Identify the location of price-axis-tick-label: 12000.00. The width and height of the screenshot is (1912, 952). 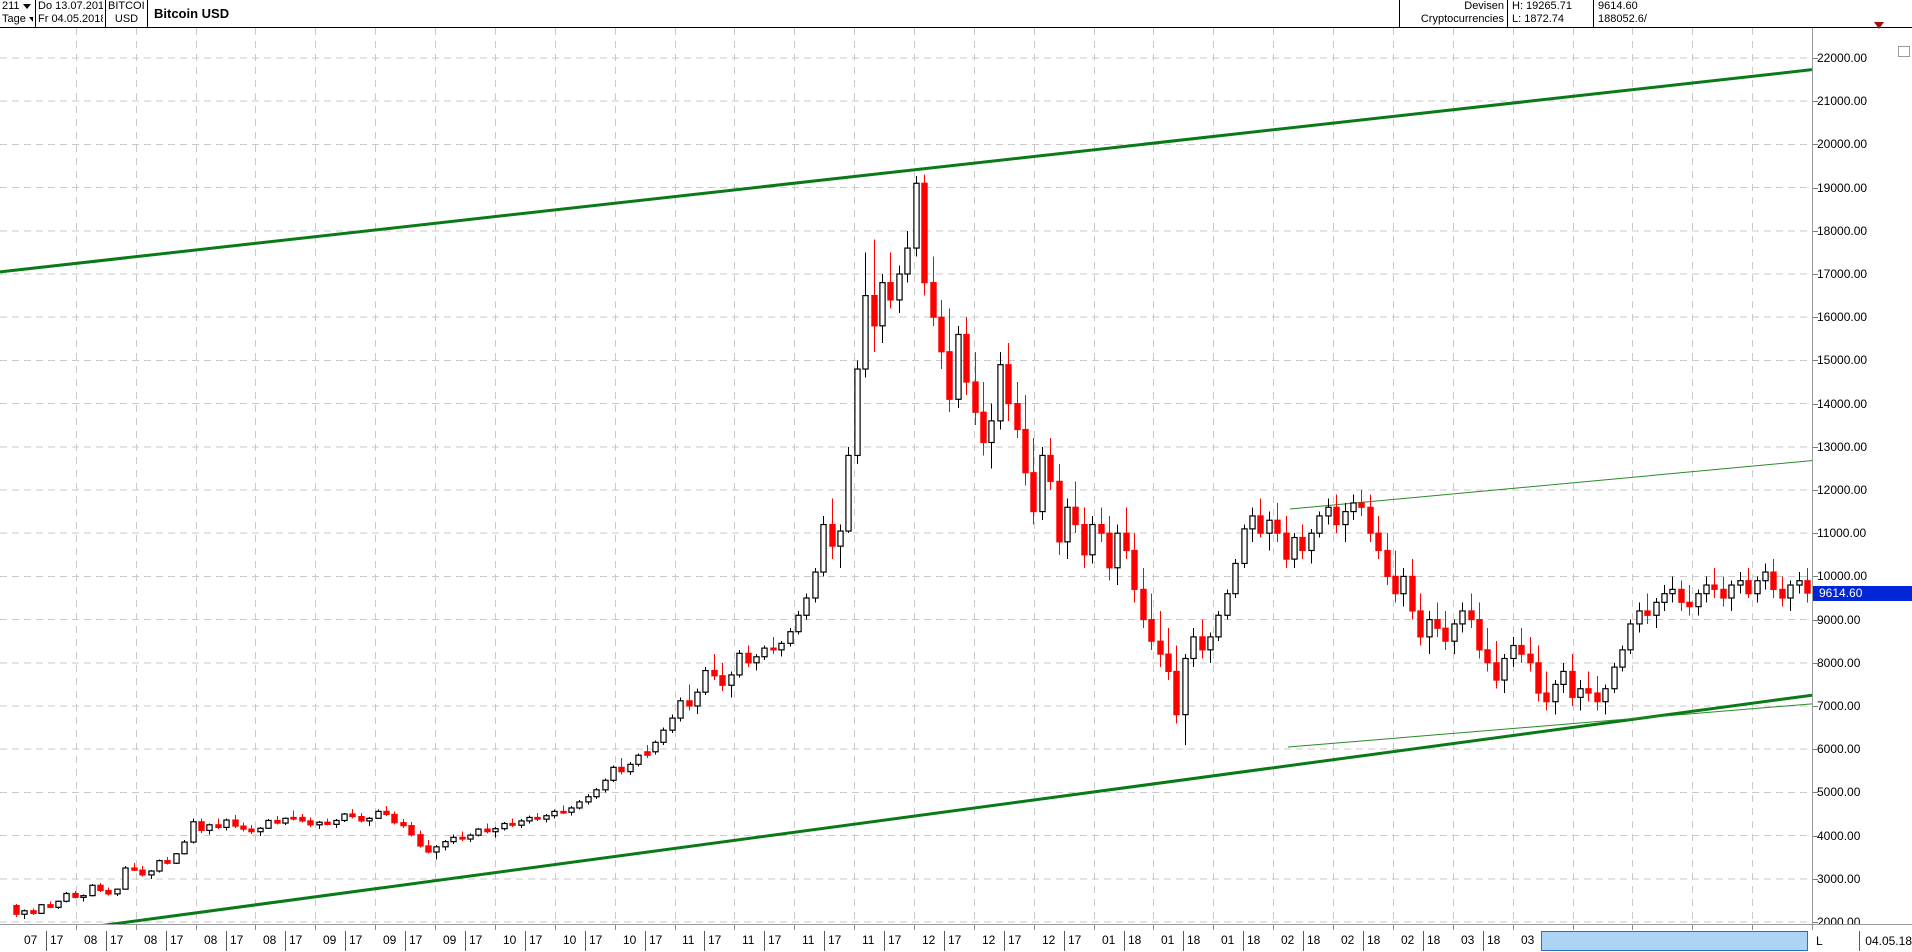
(1842, 490).